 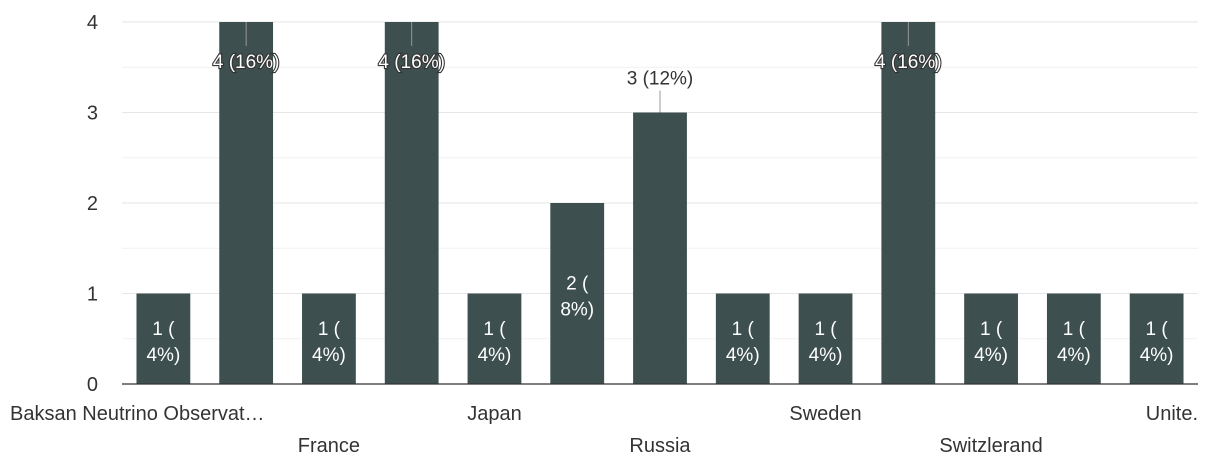 I want to click on y-tick-label: 0, so click(x=92, y=385).